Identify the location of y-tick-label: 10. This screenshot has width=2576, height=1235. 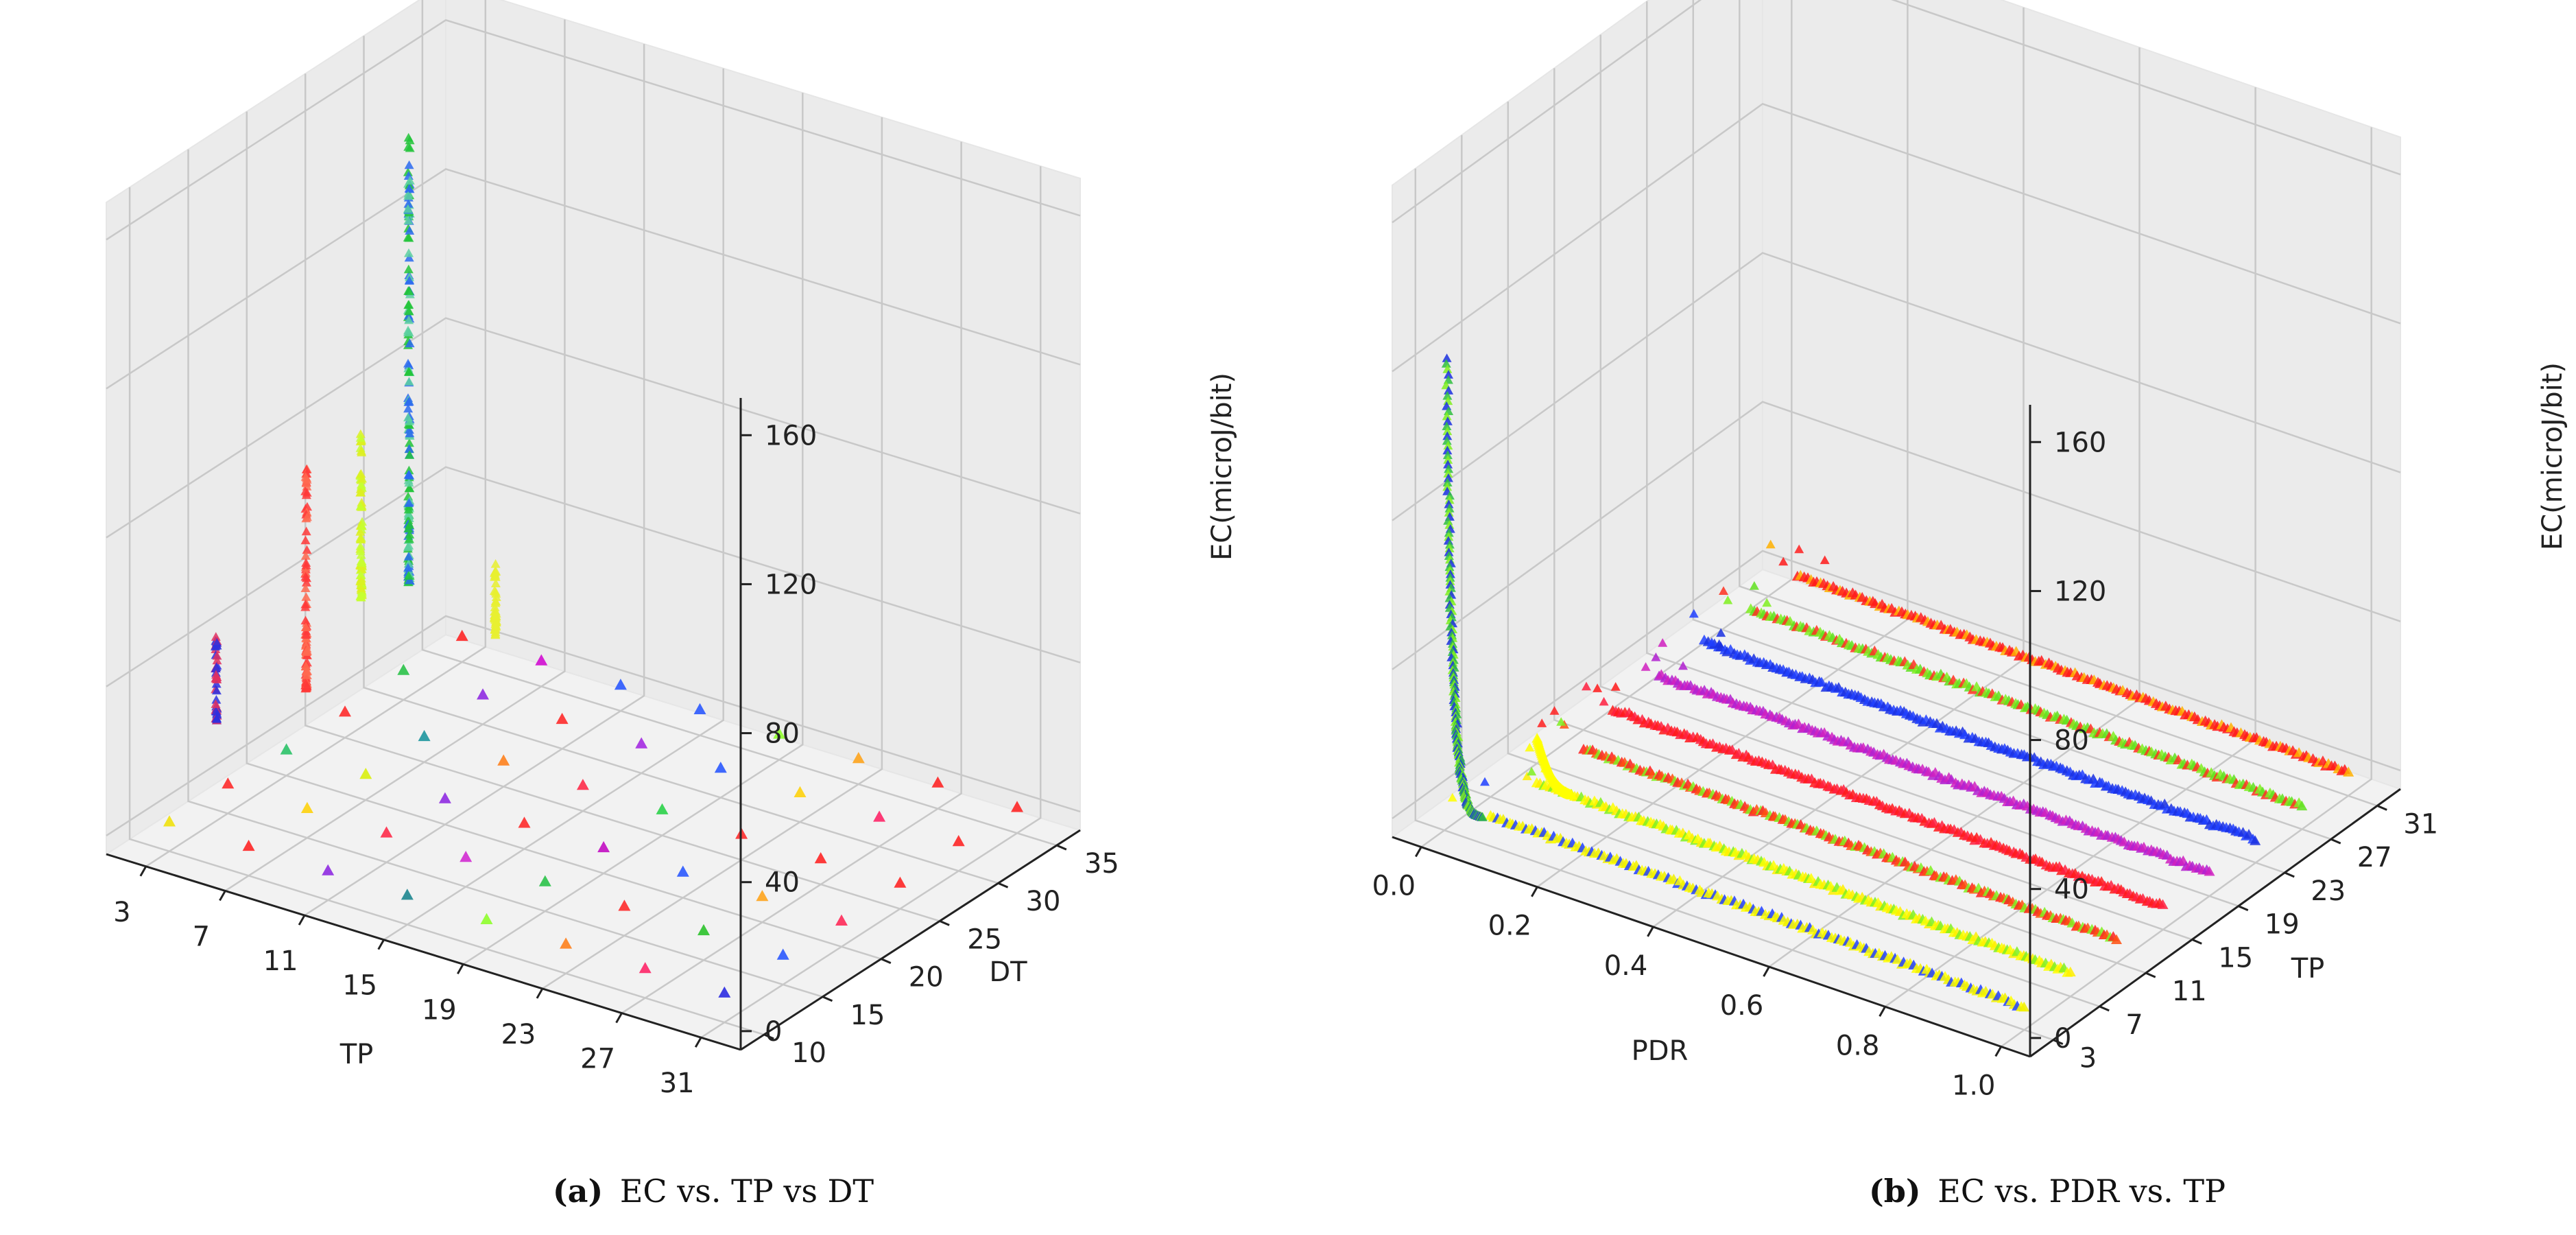
(808, 1053).